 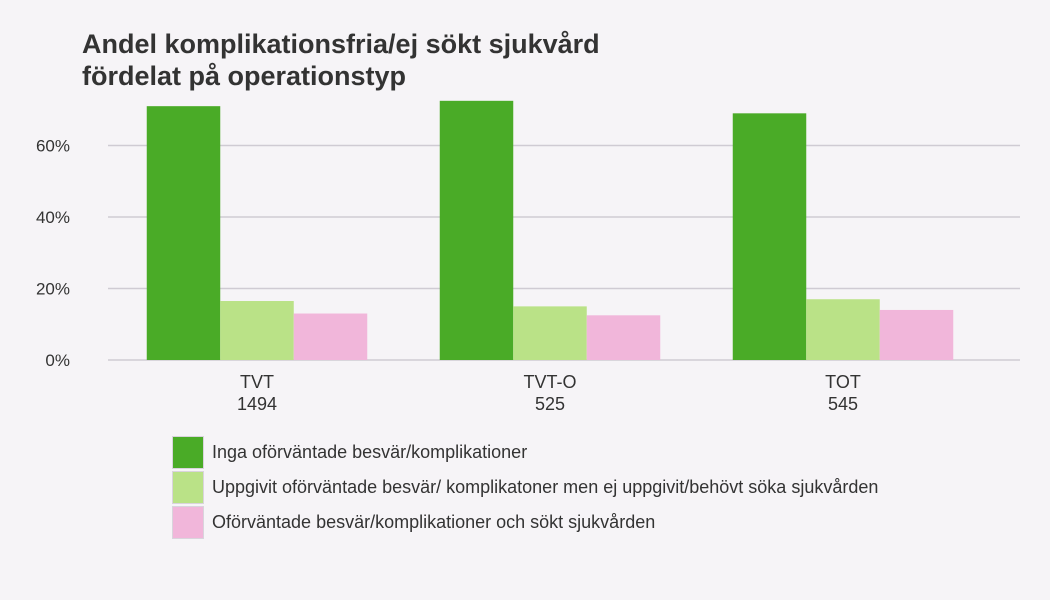 I want to click on chart-title-line-1: Andel komplikationsfria/ej sökt sjukvård, so click(x=341, y=44).